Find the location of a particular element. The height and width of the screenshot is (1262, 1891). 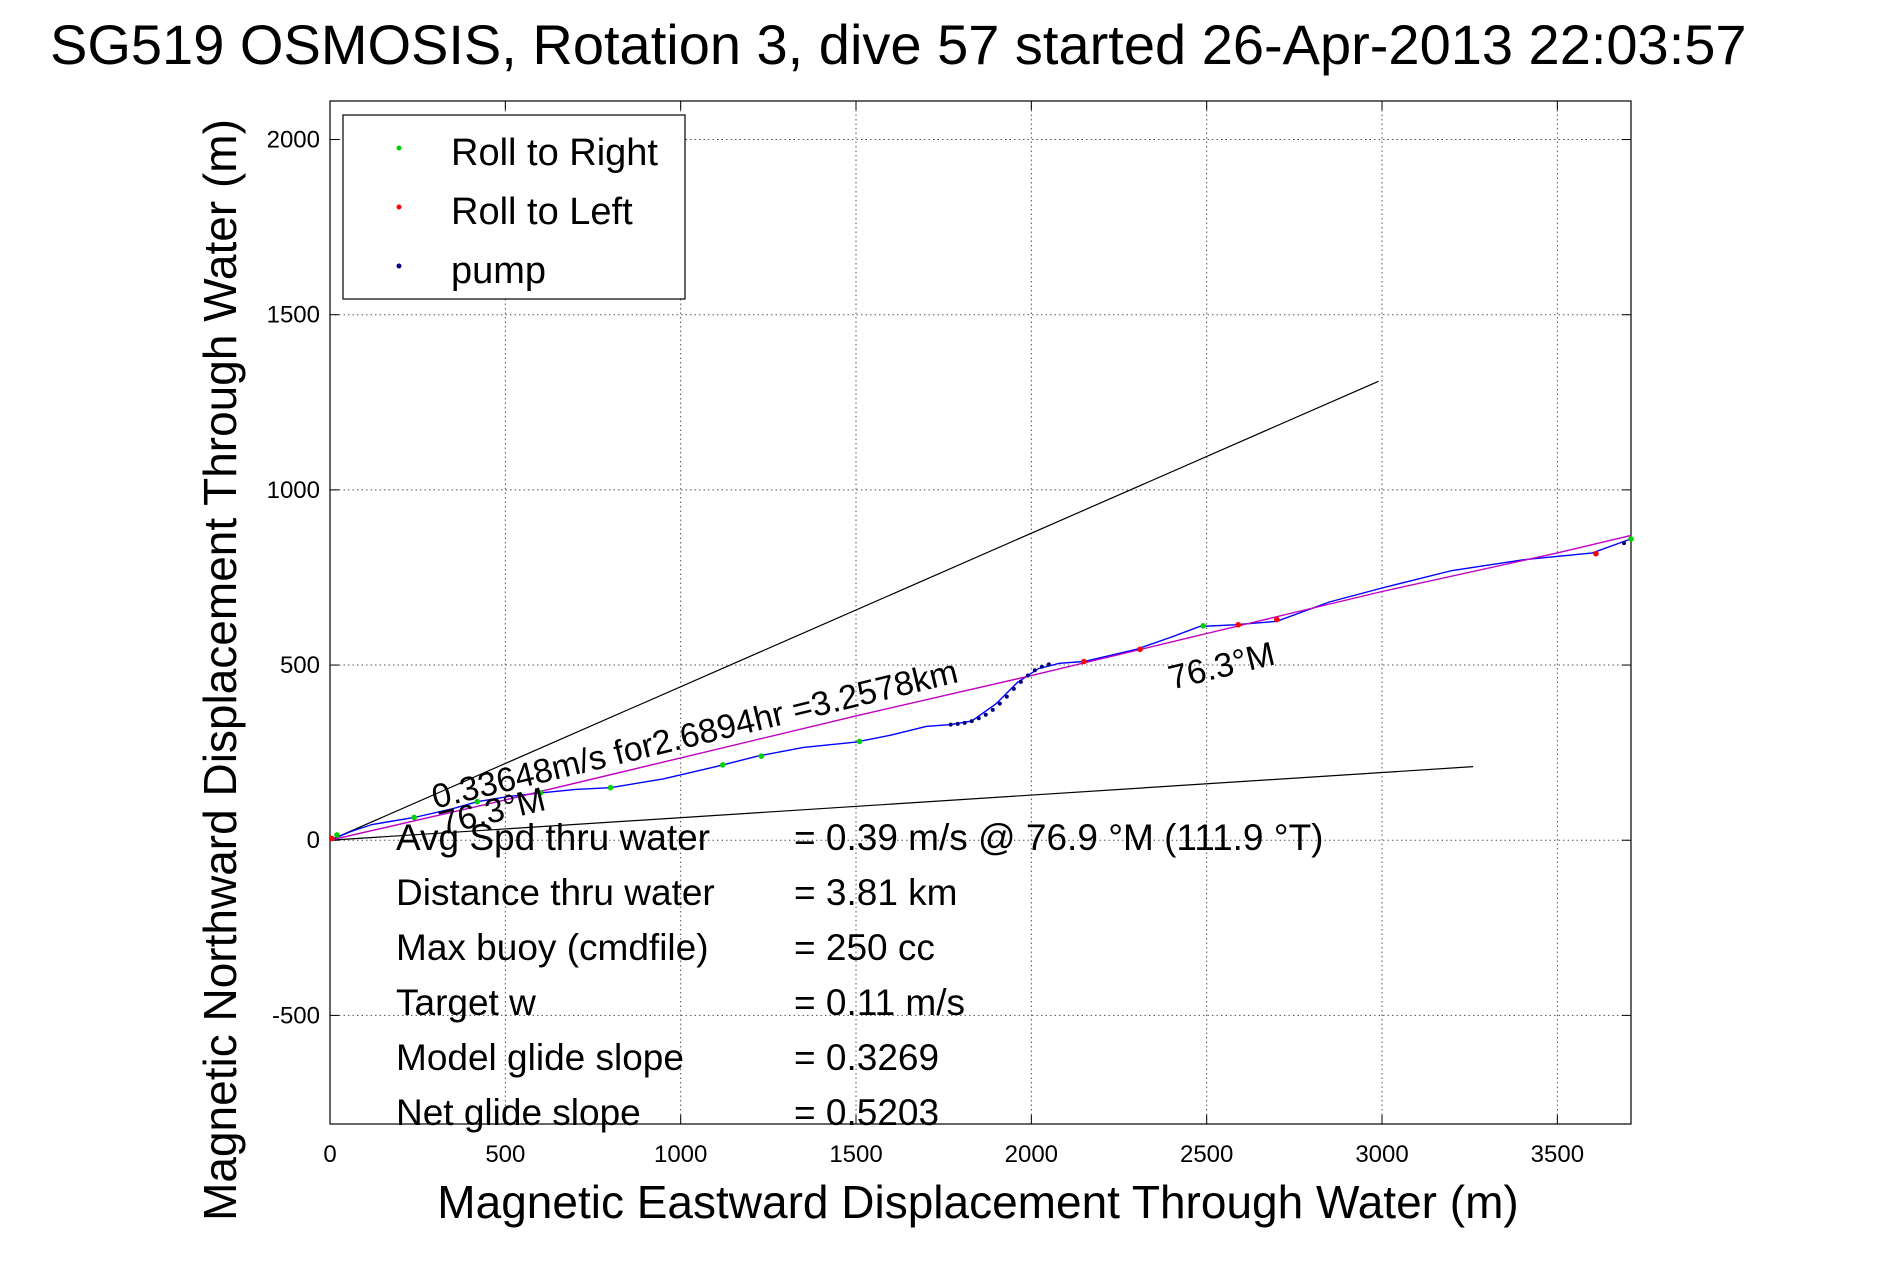

y-tick-label: 0 is located at coordinates (313, 840).